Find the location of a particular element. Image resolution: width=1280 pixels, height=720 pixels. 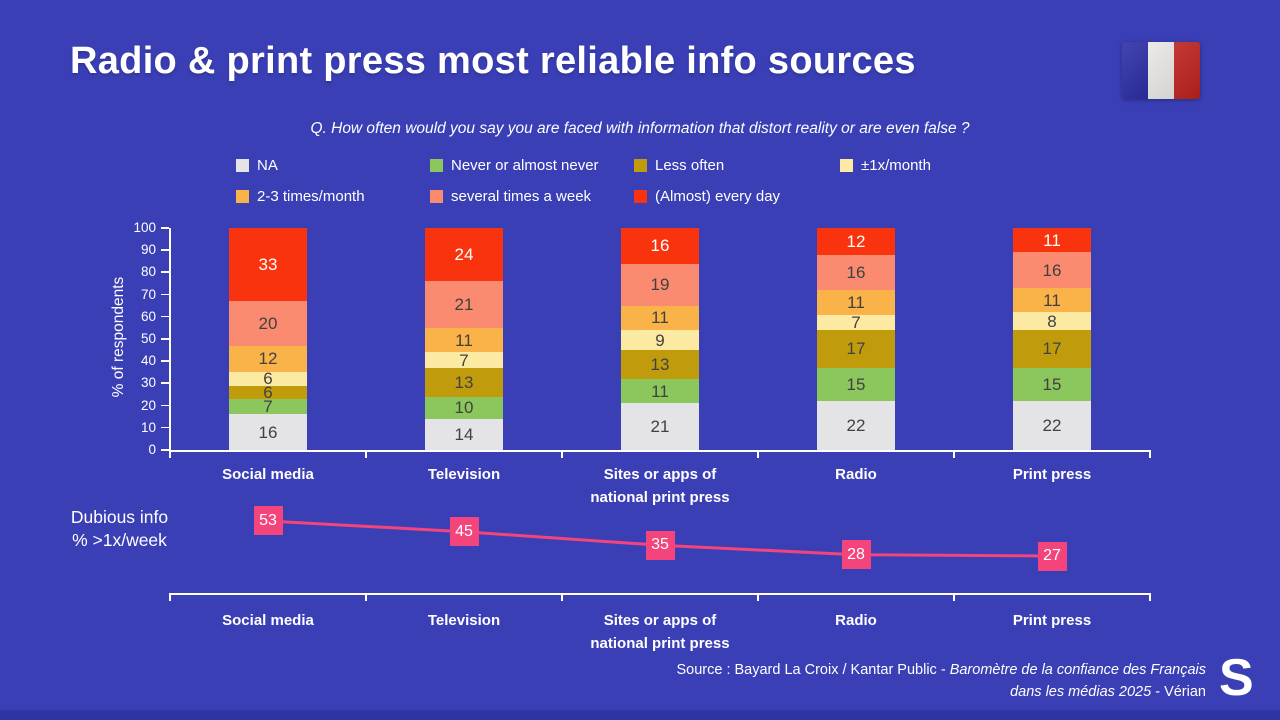

bar-segment: 20 is located at coordinates (268, 323).